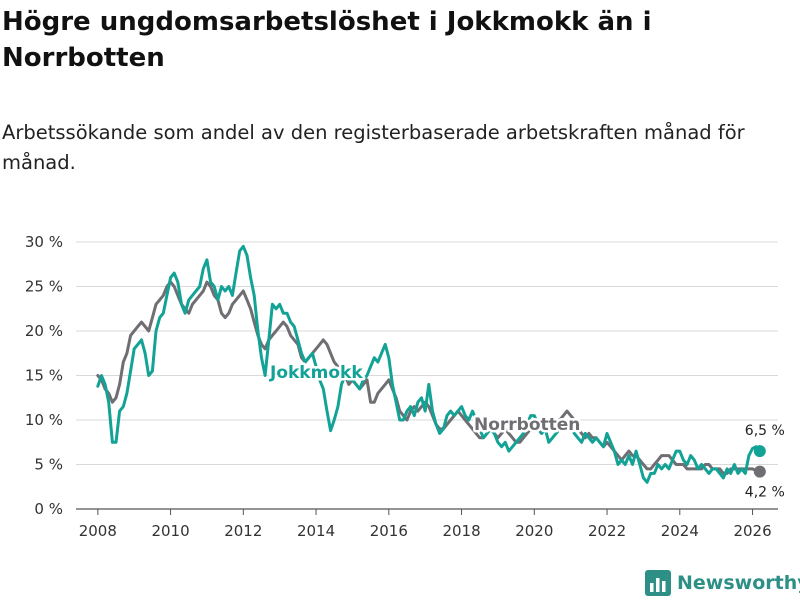 Image resolution: width=800 pixels, height=600 pixels. What do you see at coordinates (243, 531) in the screenshot?
I see `x-tick-label: 2012` at bounding box center [243, 531].